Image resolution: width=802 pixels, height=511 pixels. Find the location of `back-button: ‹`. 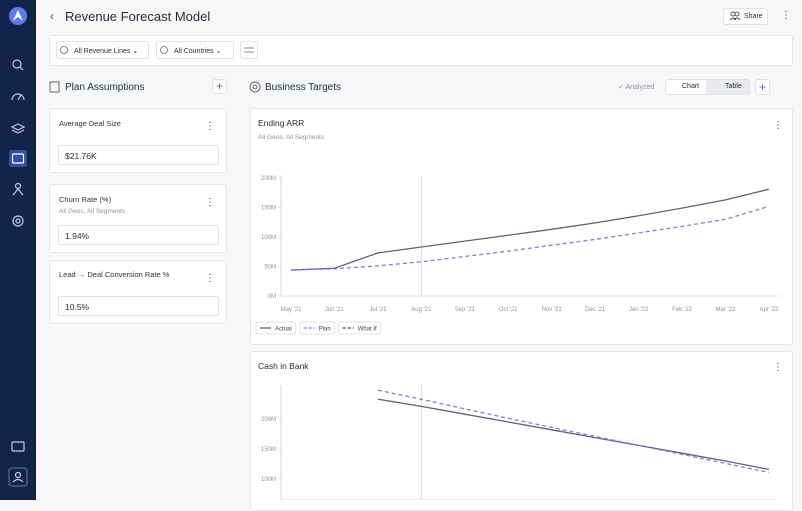

back-button: ‹ is located at coordinates (52, 16).